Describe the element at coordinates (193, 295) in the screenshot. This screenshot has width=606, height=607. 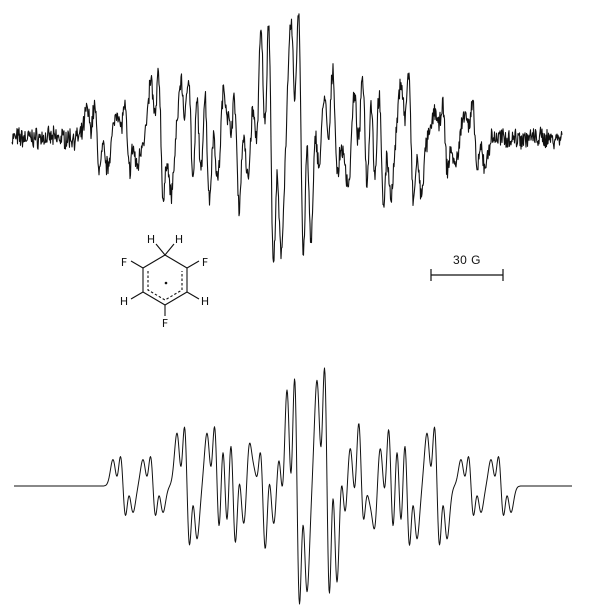
I see `bond-c-h-right` at that location.